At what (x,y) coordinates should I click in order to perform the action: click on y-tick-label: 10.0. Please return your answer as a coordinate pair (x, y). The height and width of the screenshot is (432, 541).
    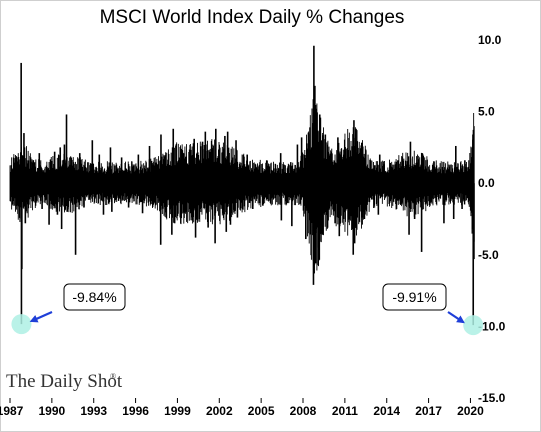
    Looking at the image, I should click on (490, 40).